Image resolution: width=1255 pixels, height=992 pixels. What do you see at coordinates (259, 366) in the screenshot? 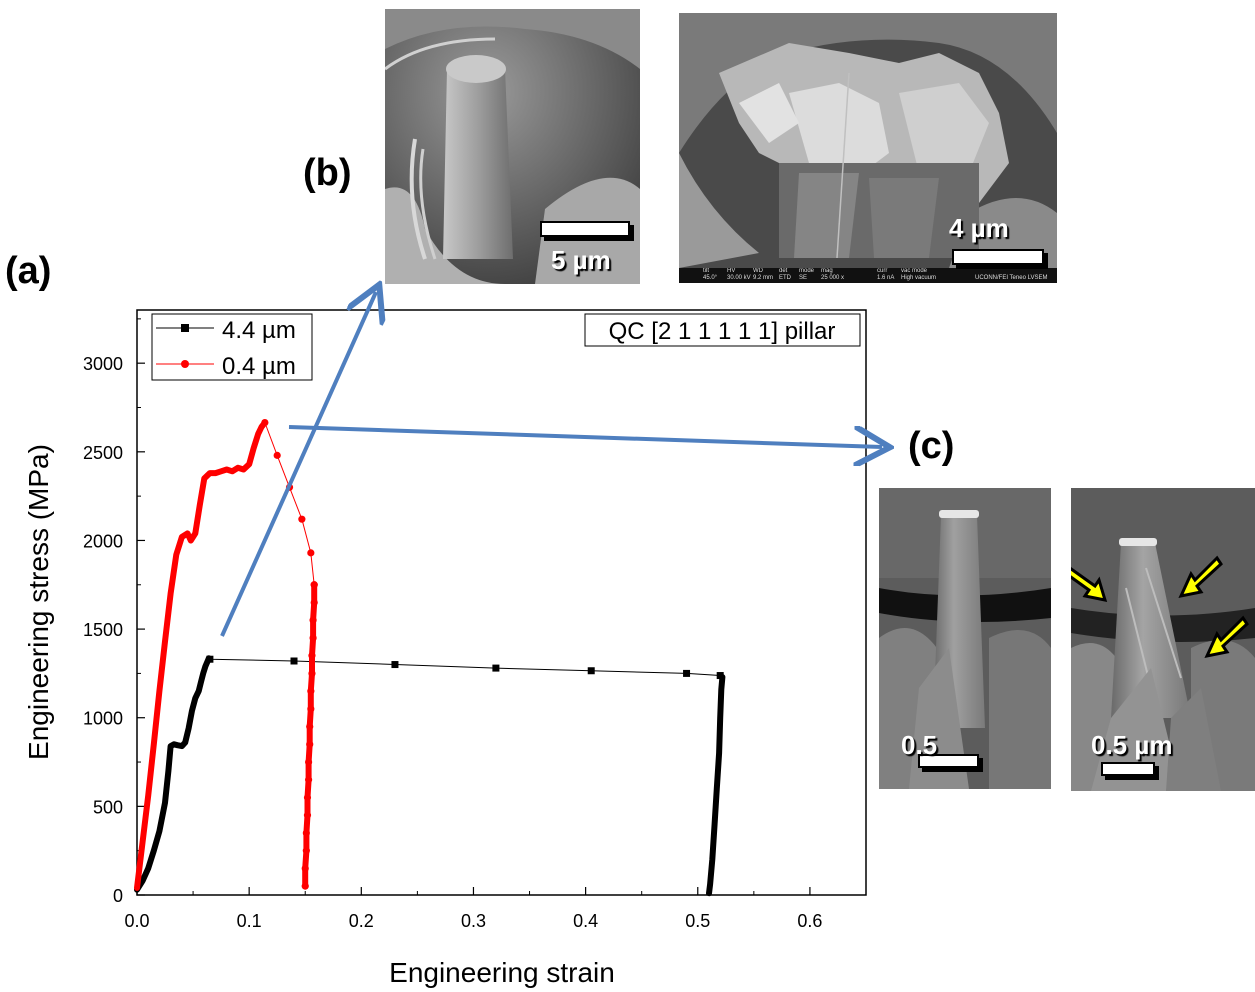
I see `legend-label-red: 0.4 µm` at bounding box center [259, 366].